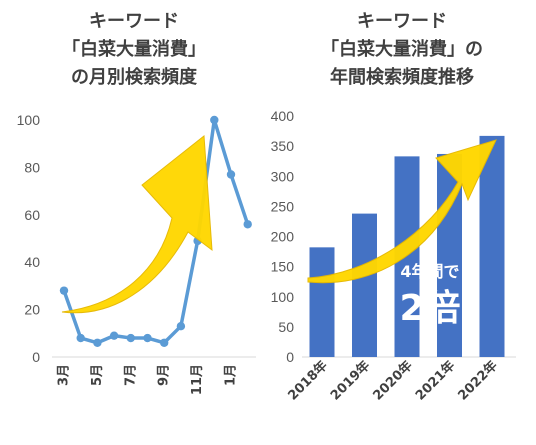  Describe the element at coordinates (32, 262) in the screenshot. I see `y-tick-label: 40` at that location.